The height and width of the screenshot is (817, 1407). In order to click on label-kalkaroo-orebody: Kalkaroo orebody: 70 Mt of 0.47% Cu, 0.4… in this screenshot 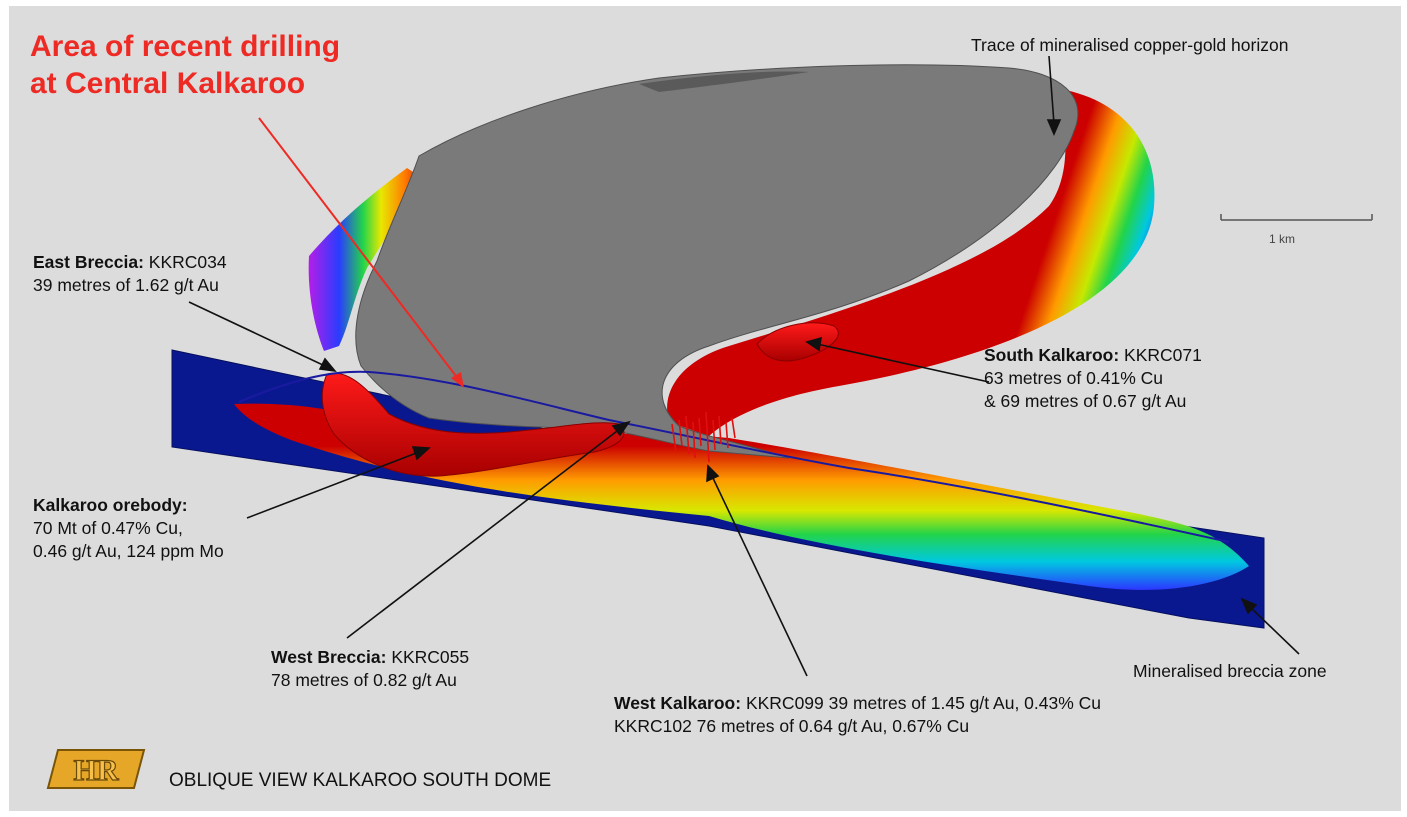, I will do `click(128, 528)`.